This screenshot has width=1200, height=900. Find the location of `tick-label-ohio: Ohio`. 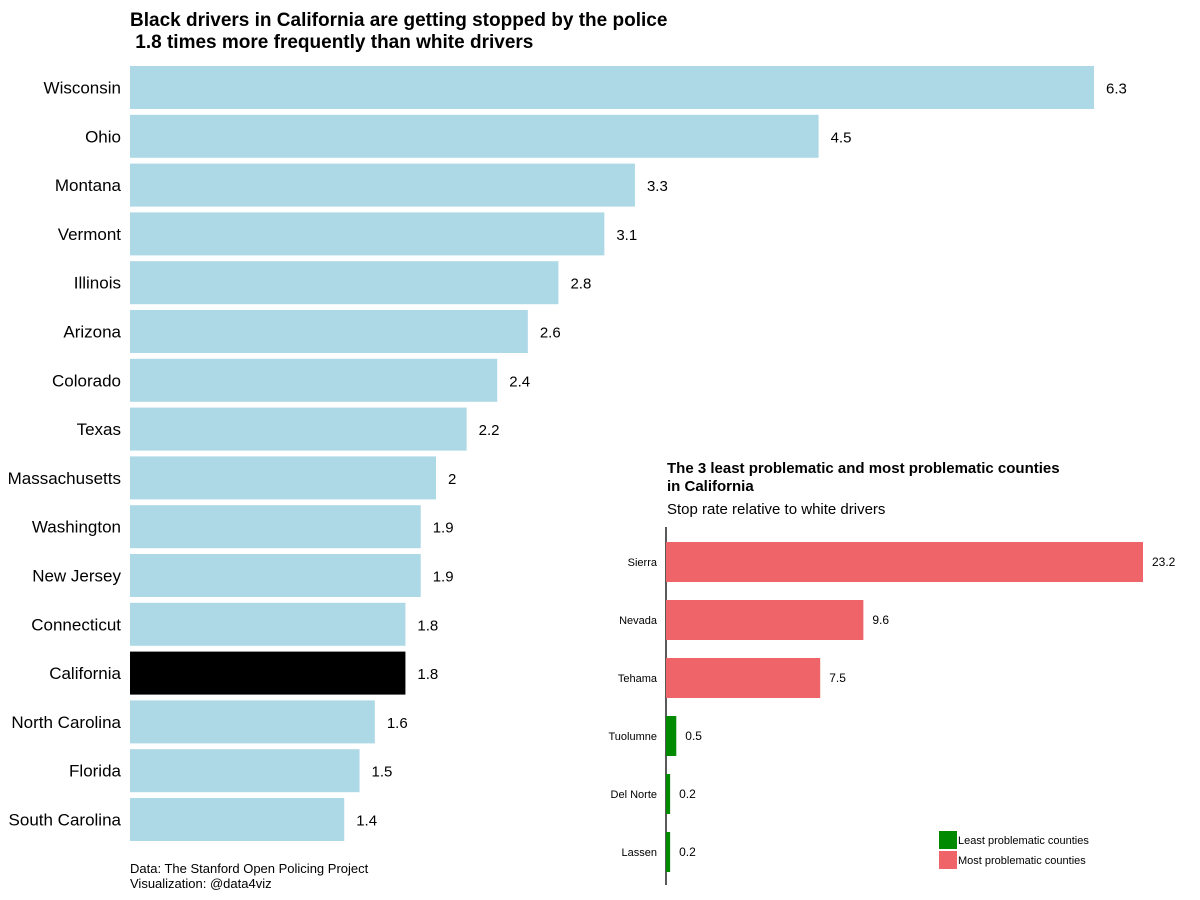

tick-label-ohio: Ohio is located at coordinates (103, 136).